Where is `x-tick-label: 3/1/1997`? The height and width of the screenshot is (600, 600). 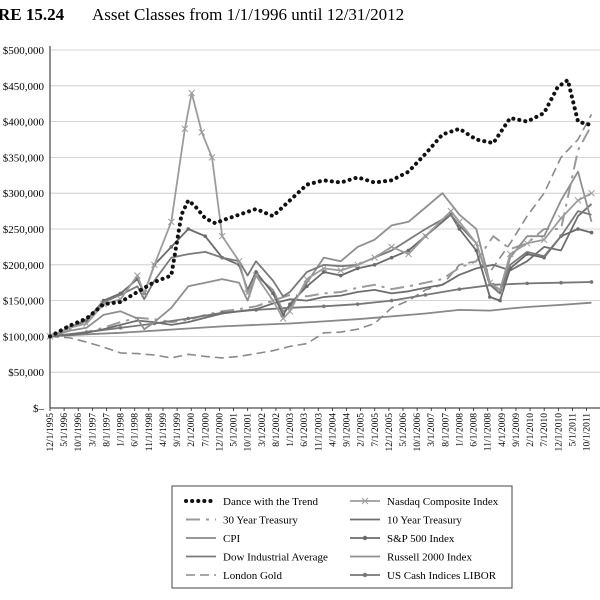
x-tick-label: 3/1/1997 is located at coordinates (93, 430).